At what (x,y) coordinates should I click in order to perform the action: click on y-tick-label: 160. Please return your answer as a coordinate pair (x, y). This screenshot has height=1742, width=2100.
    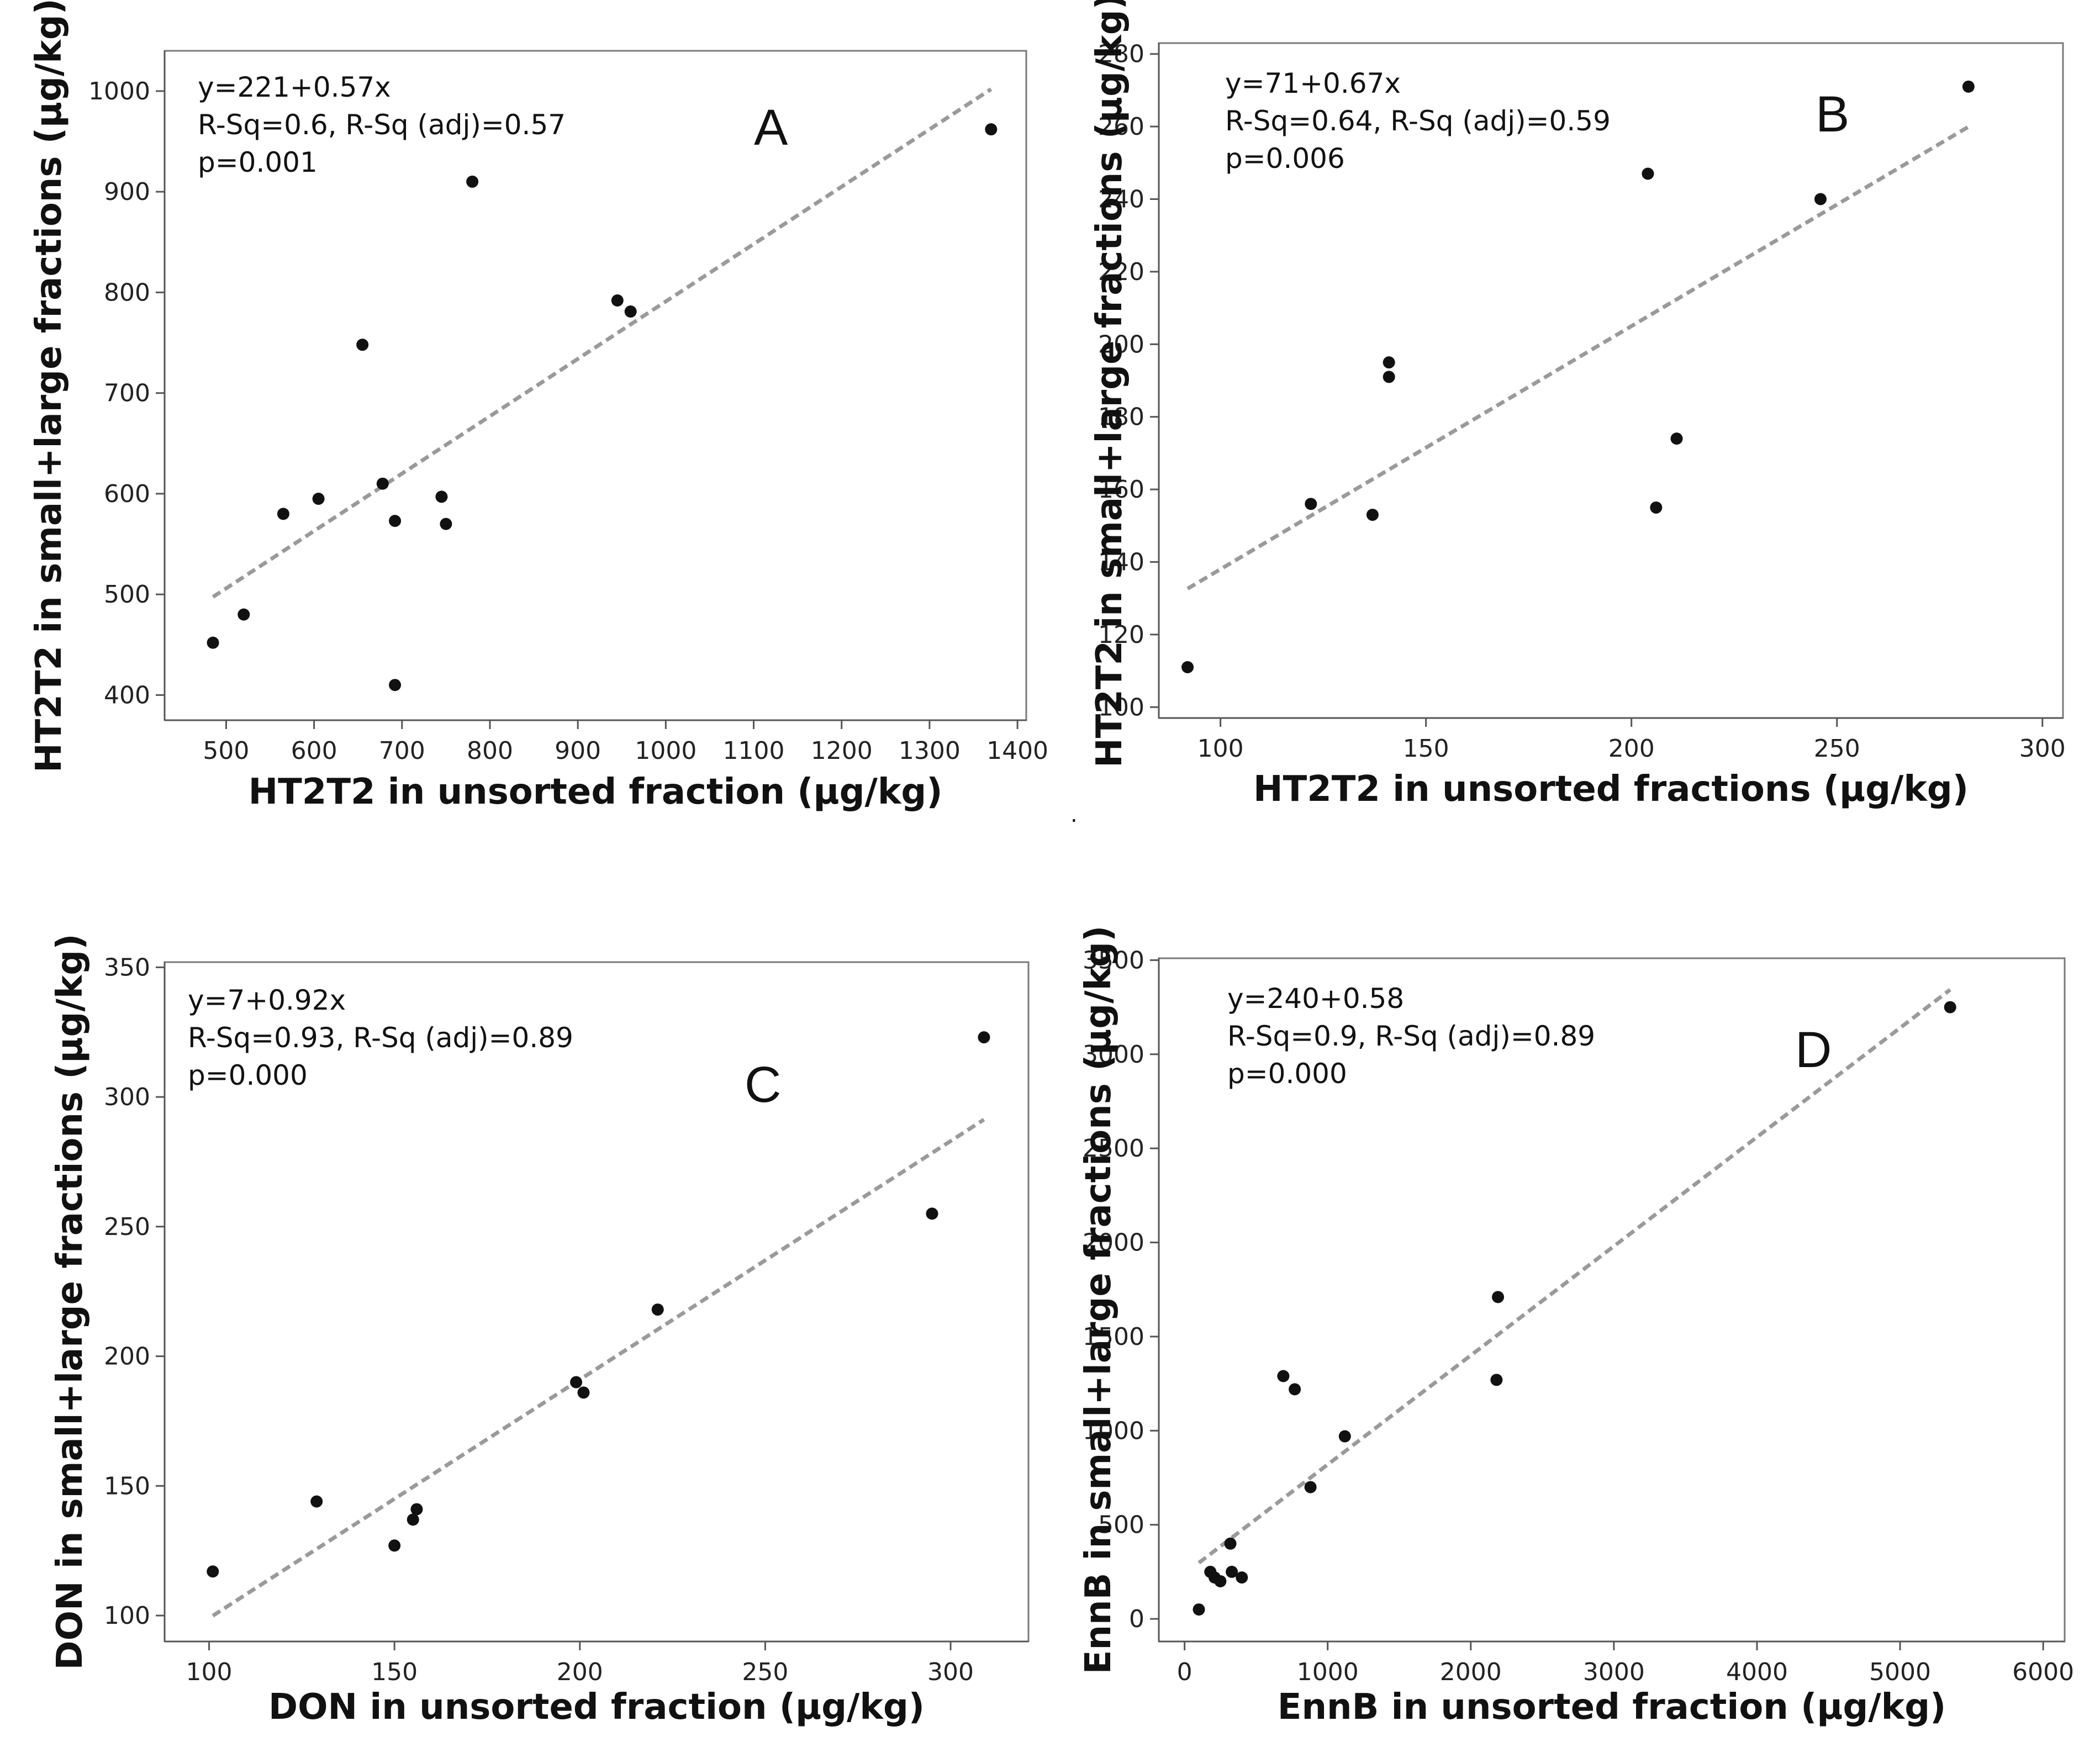
    Looking at the image, I should click on (1121, 490).